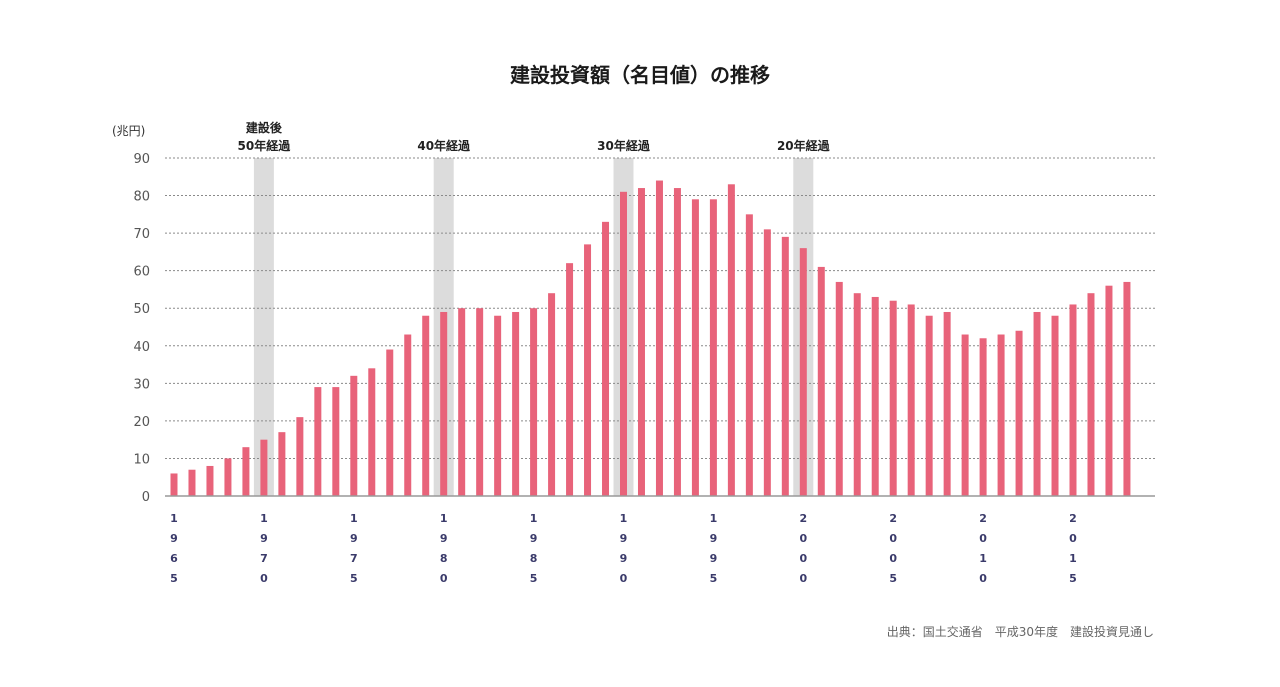  I want to click on bar-2006, so click(911, 400).